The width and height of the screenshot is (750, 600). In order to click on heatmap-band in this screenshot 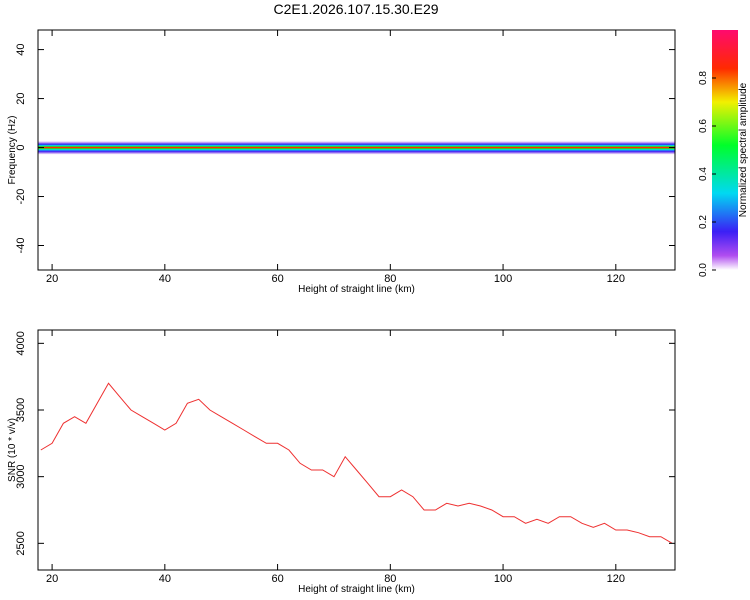, I will do `click(356, 147)`.